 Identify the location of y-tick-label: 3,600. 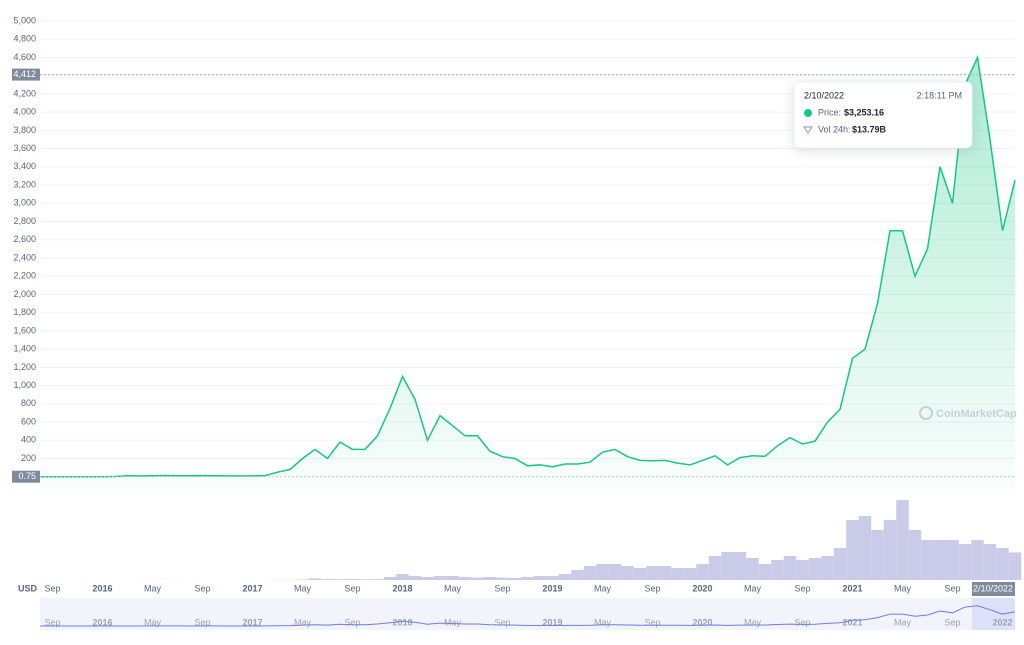
(24, 148).